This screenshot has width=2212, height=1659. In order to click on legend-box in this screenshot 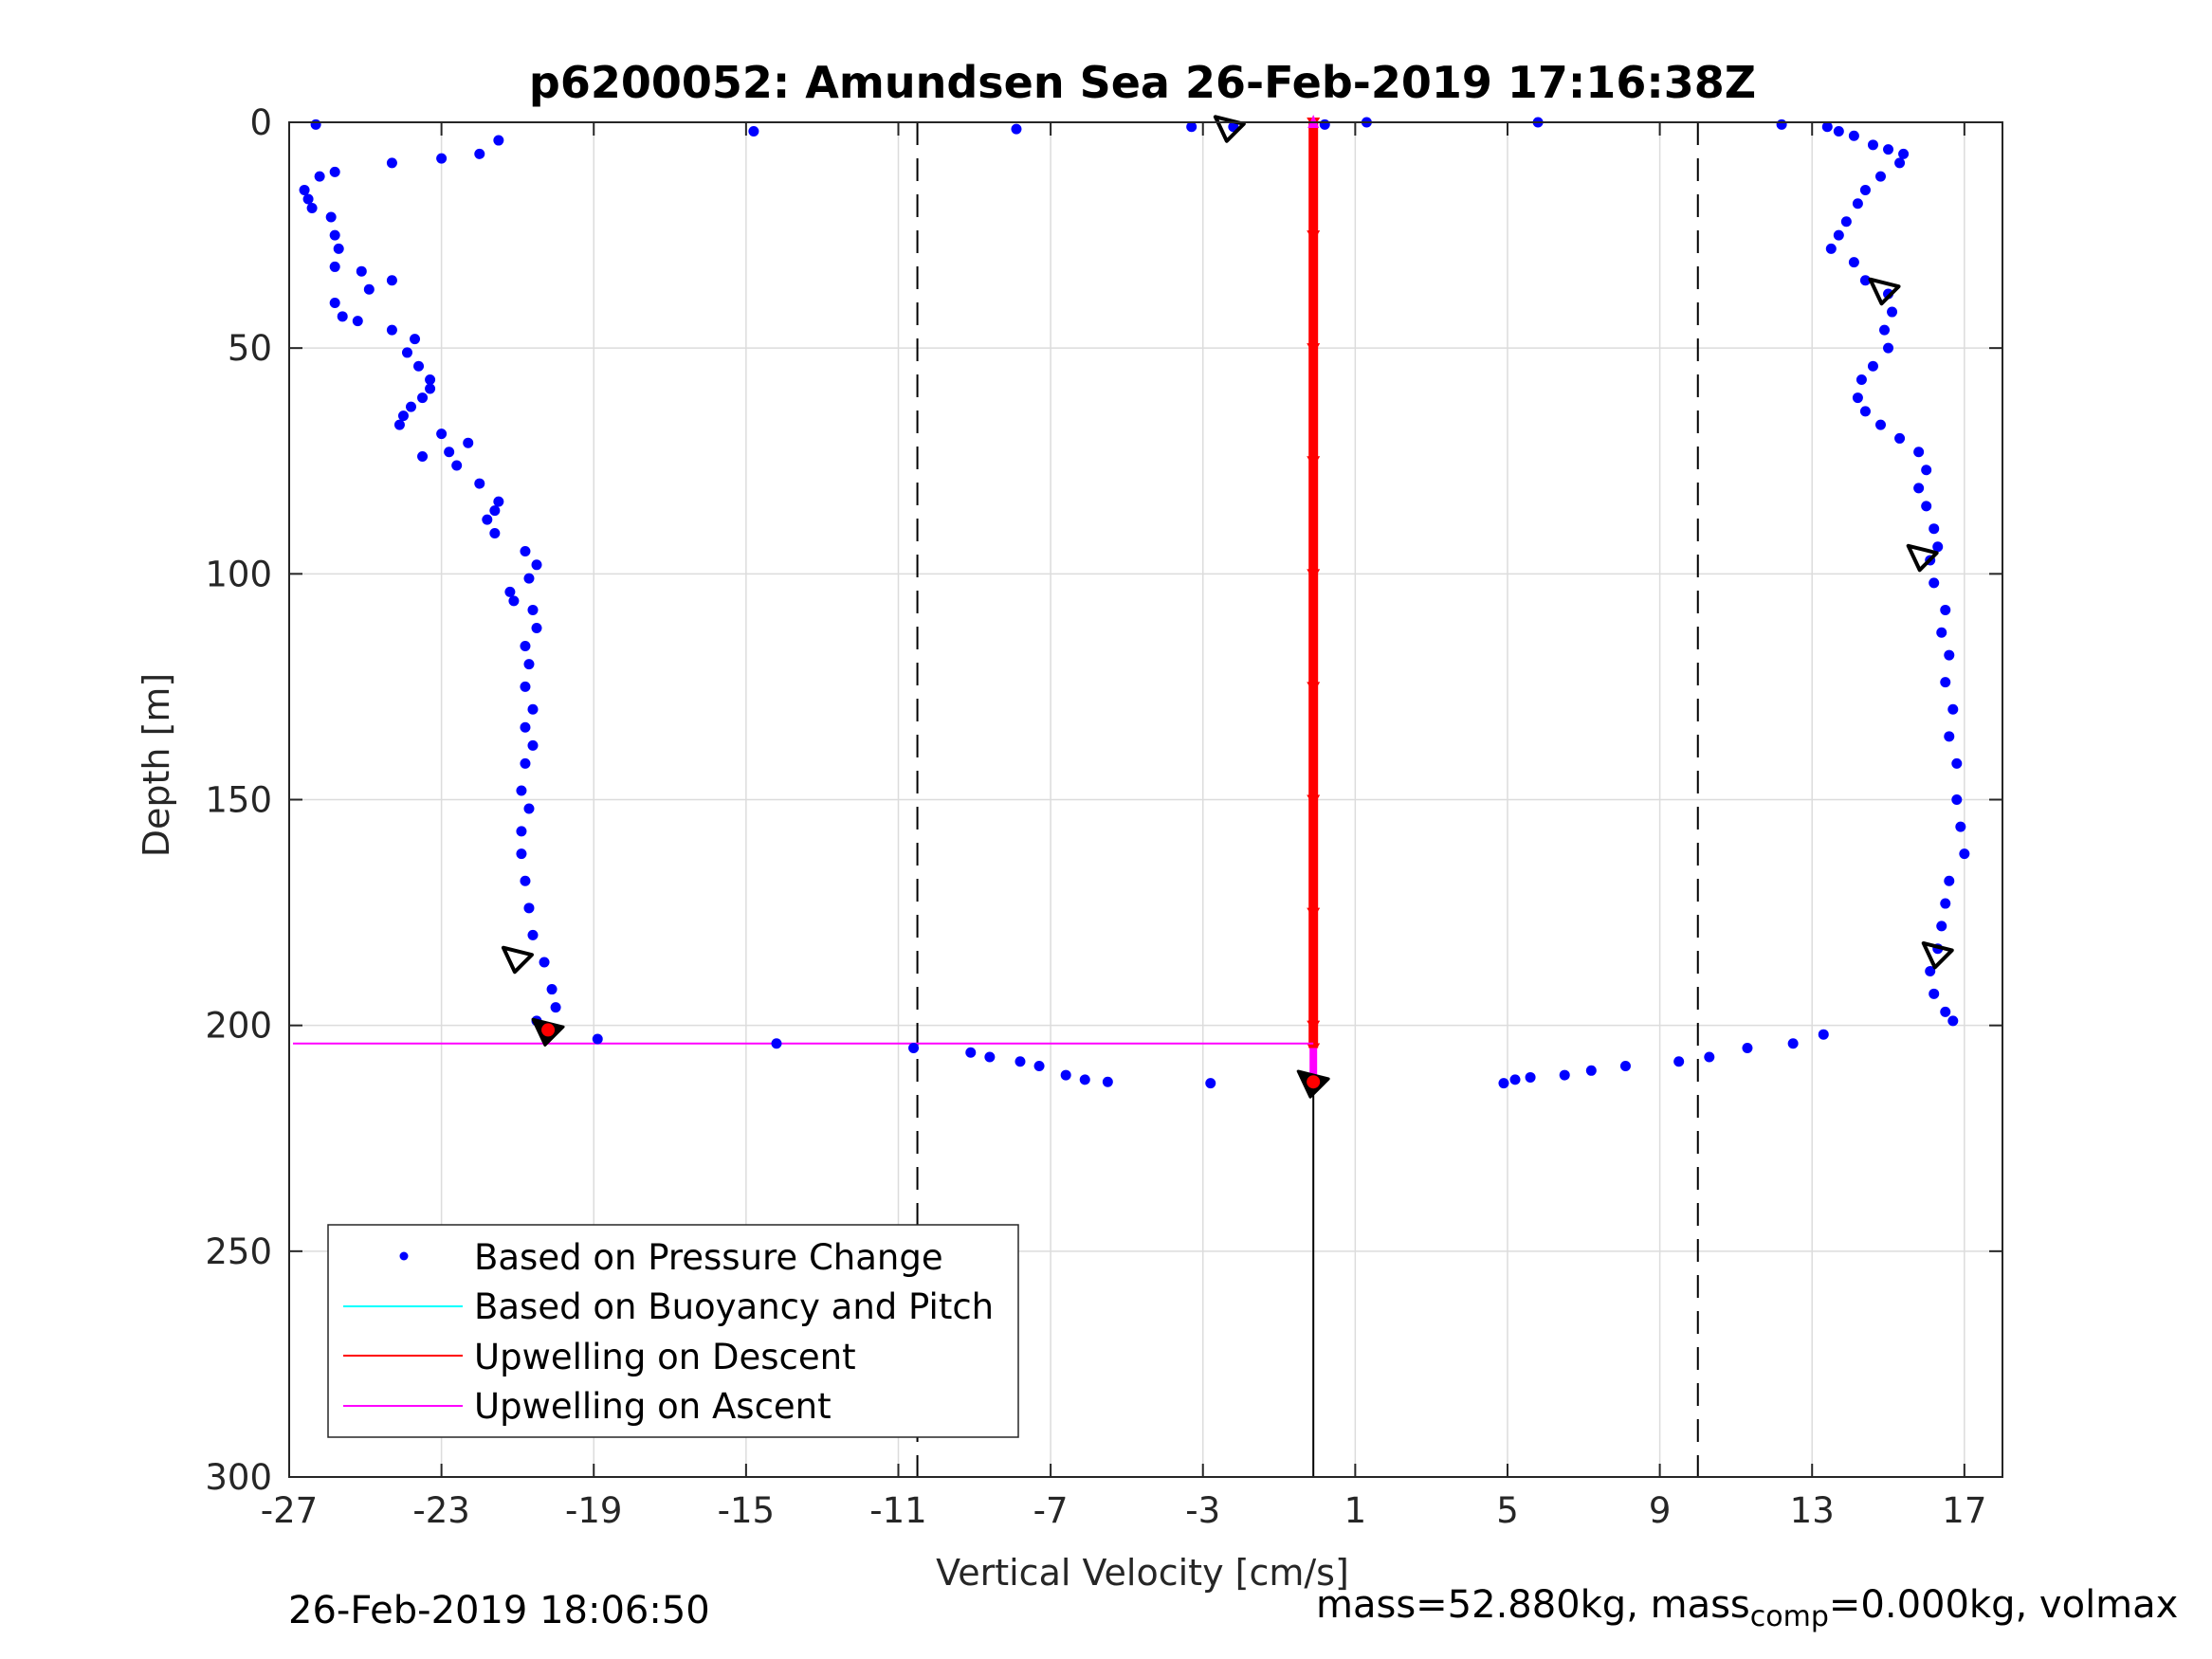, I will do `click(673, 1331)`.